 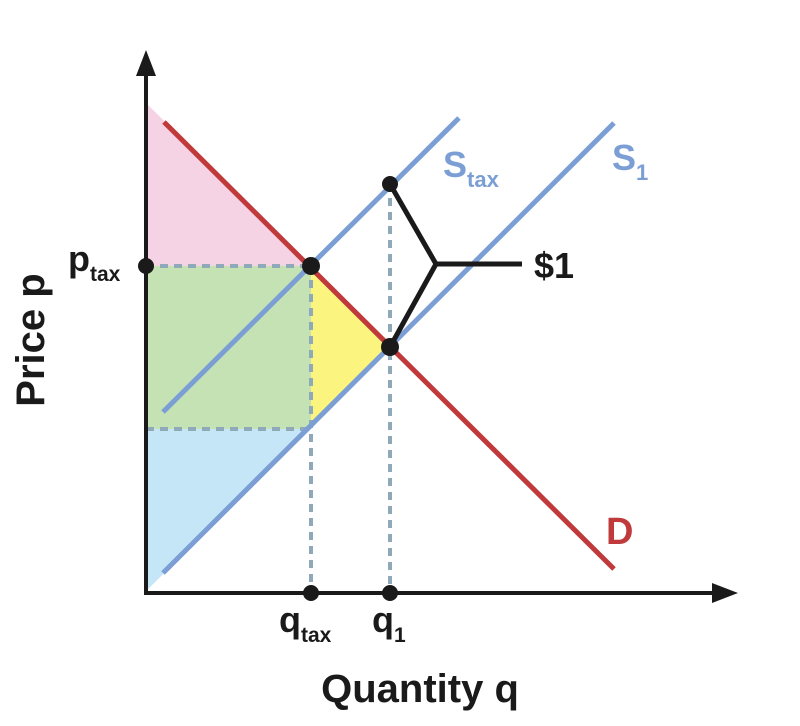 I want to click on p-tax-label: ptax, so click(x=94, y=262).